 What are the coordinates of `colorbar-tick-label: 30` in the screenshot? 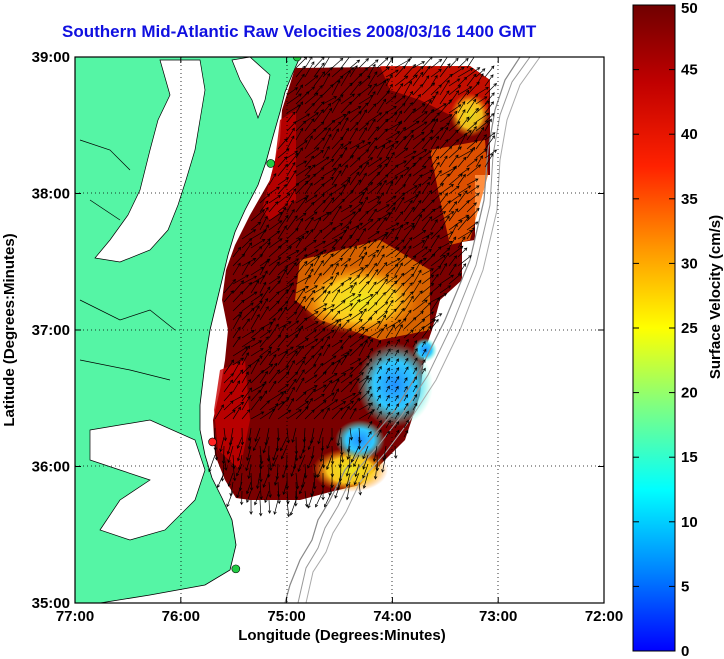 It's located at (689, 263).